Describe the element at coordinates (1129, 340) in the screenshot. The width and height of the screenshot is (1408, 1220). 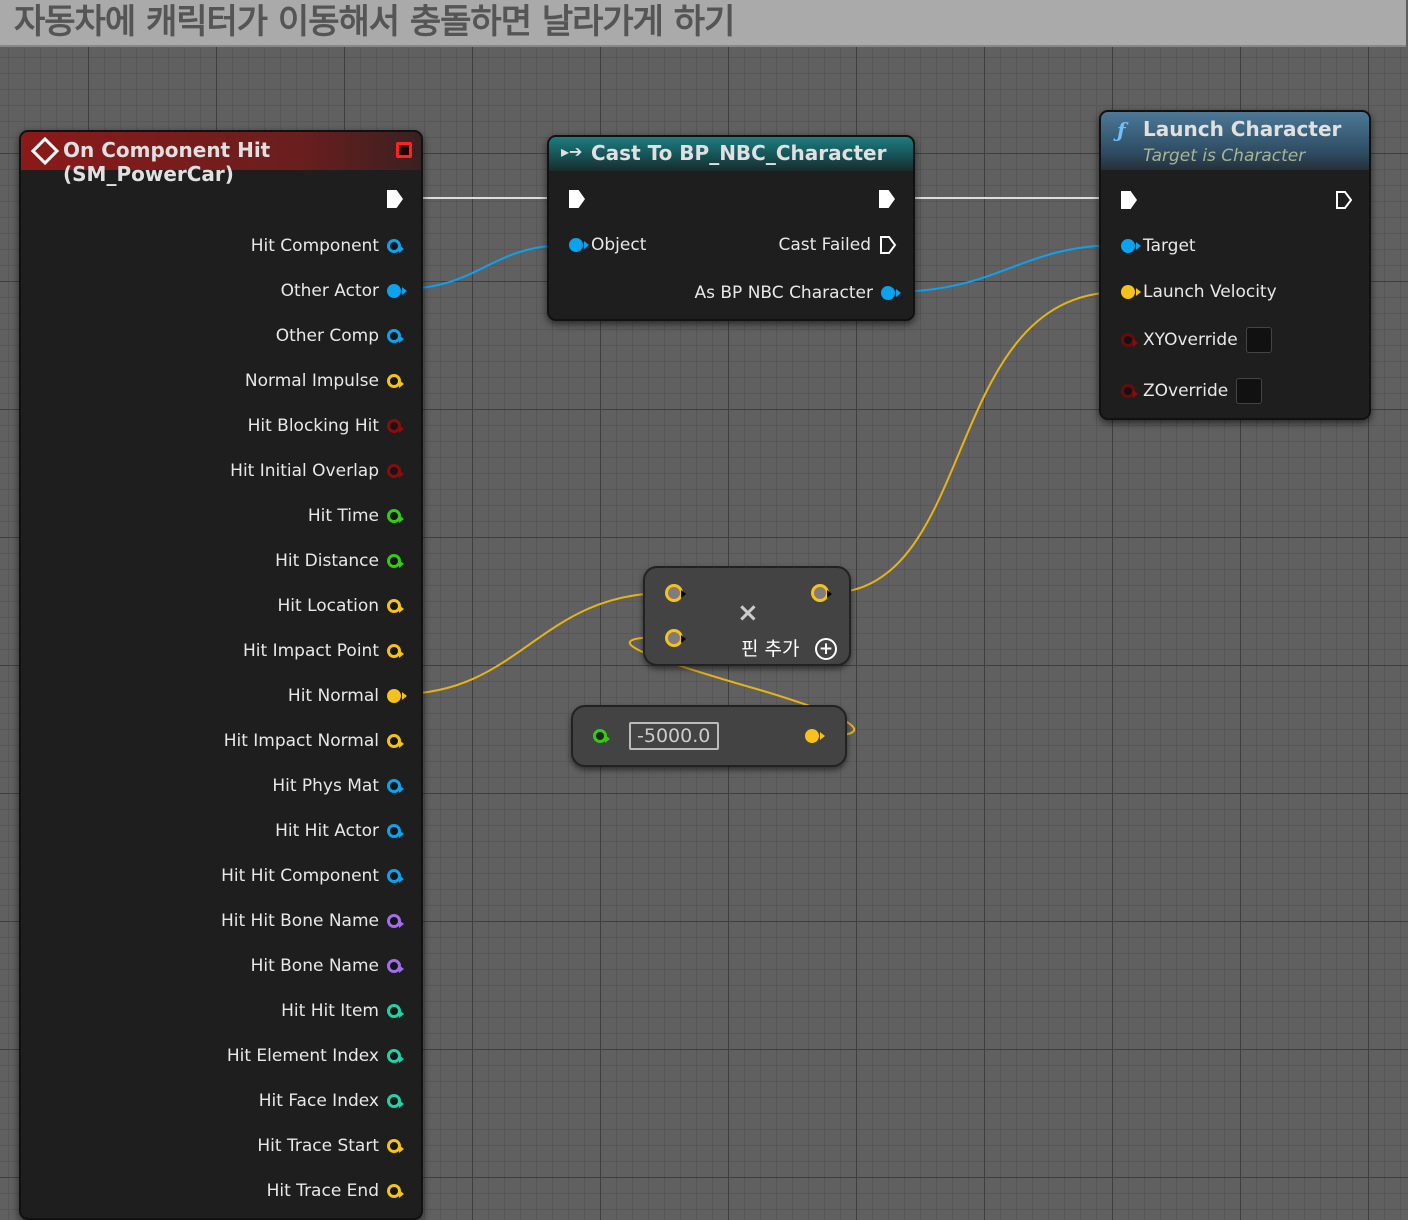
I see `xy-override-pin` at that location.